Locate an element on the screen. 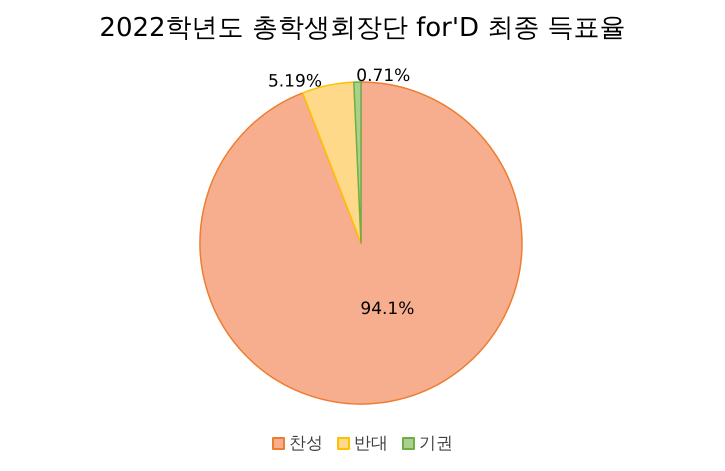  legend-label: 찬성 is located at coordinates (306, 444).